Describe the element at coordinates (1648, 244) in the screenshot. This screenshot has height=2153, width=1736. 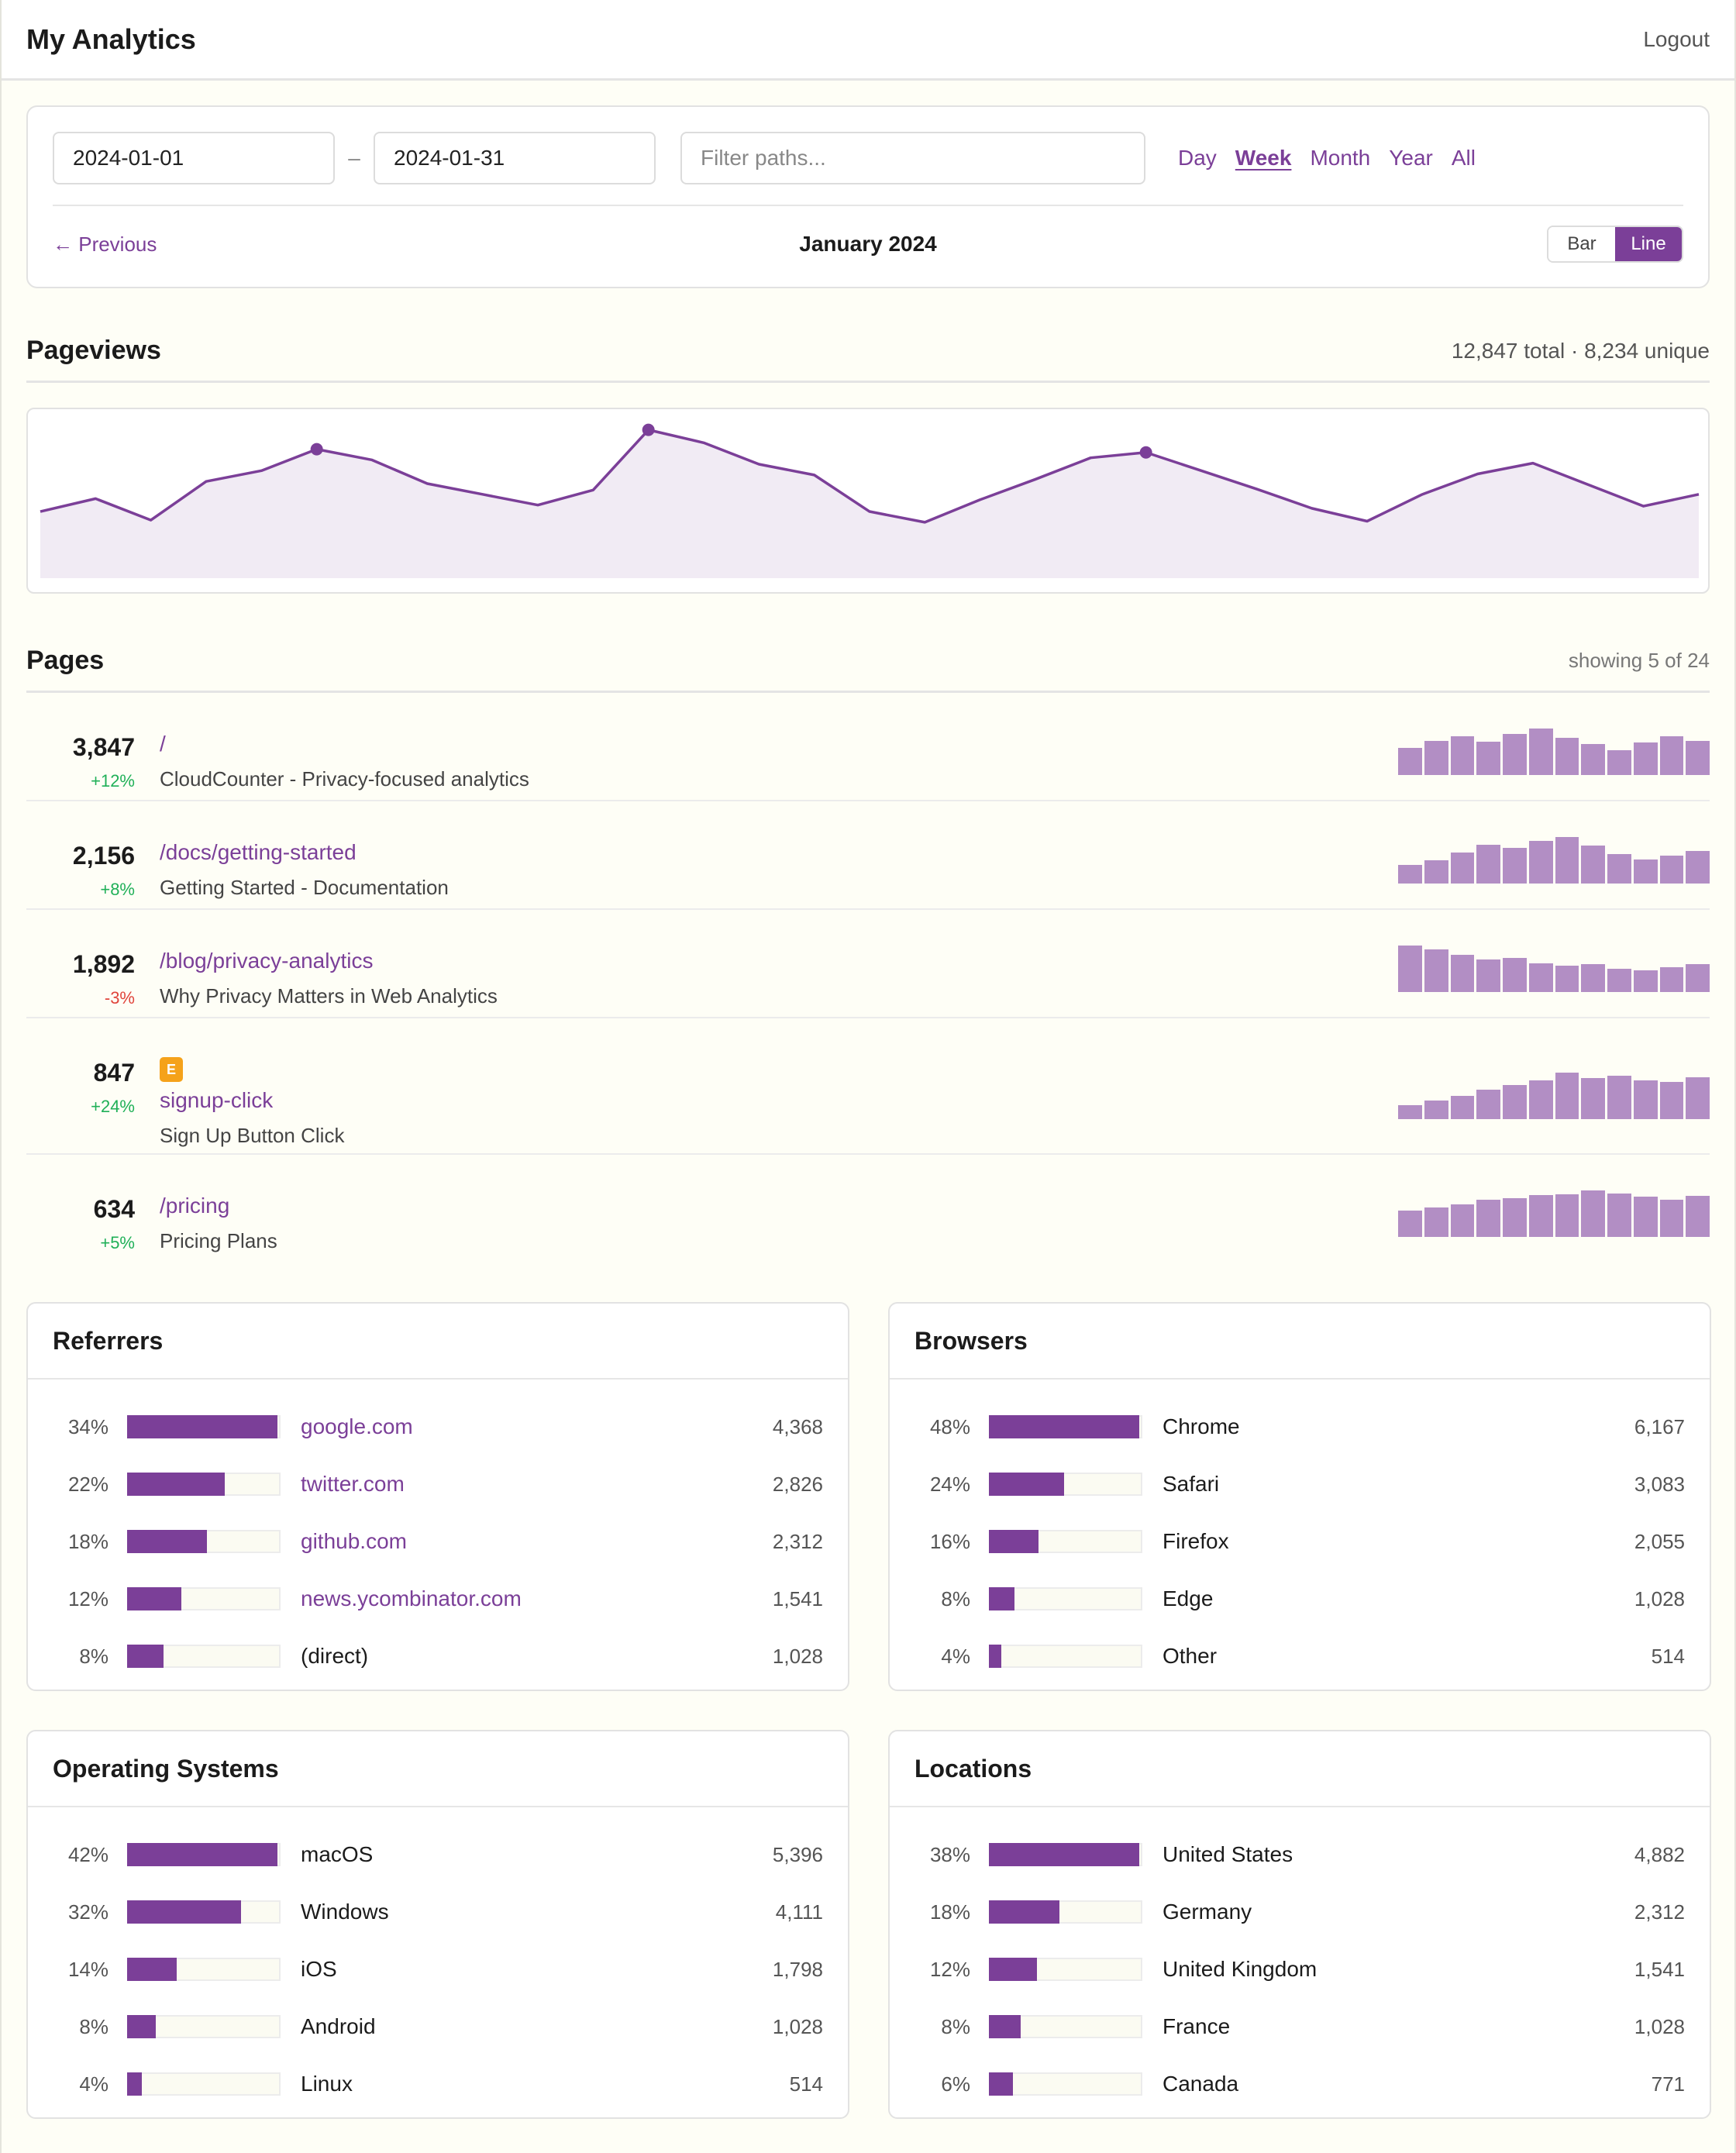
I see `chart-type-line-button: Line` at that location.